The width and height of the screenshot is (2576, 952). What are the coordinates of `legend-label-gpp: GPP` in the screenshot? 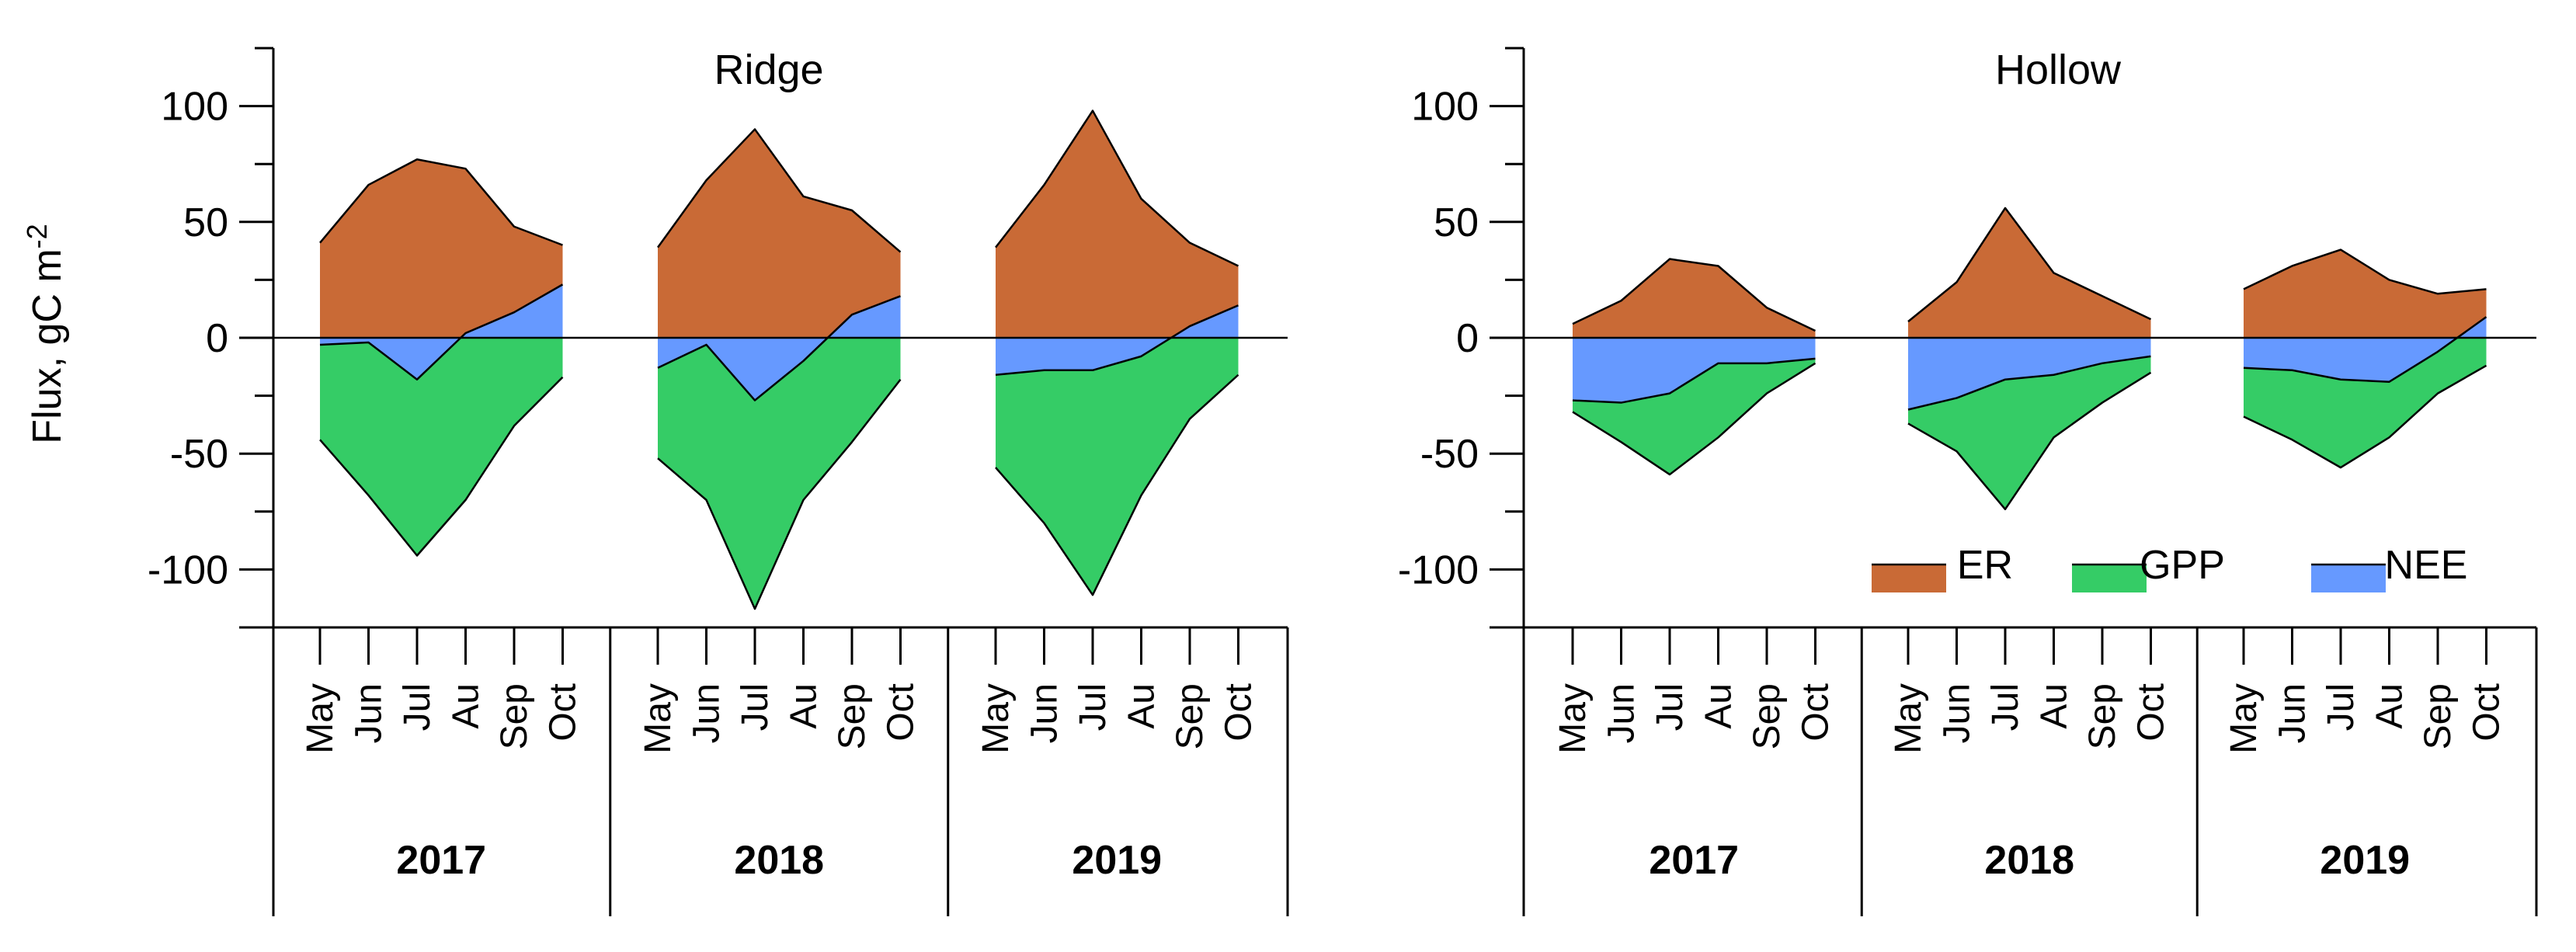 It's located at (2182, 565).